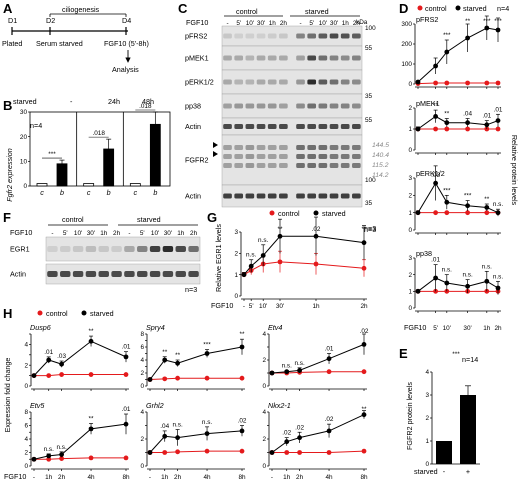 This screenshot has height=484, width=520. I want to click on day-label-d1: D1, so click(12, 20).